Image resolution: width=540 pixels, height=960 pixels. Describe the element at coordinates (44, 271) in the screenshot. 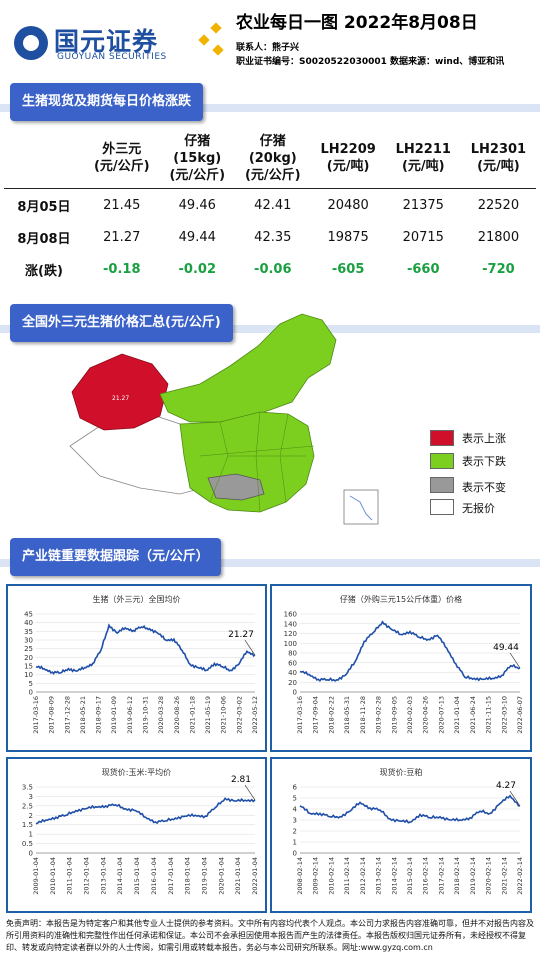

I see `row-label: 涨(跌)` at that location.